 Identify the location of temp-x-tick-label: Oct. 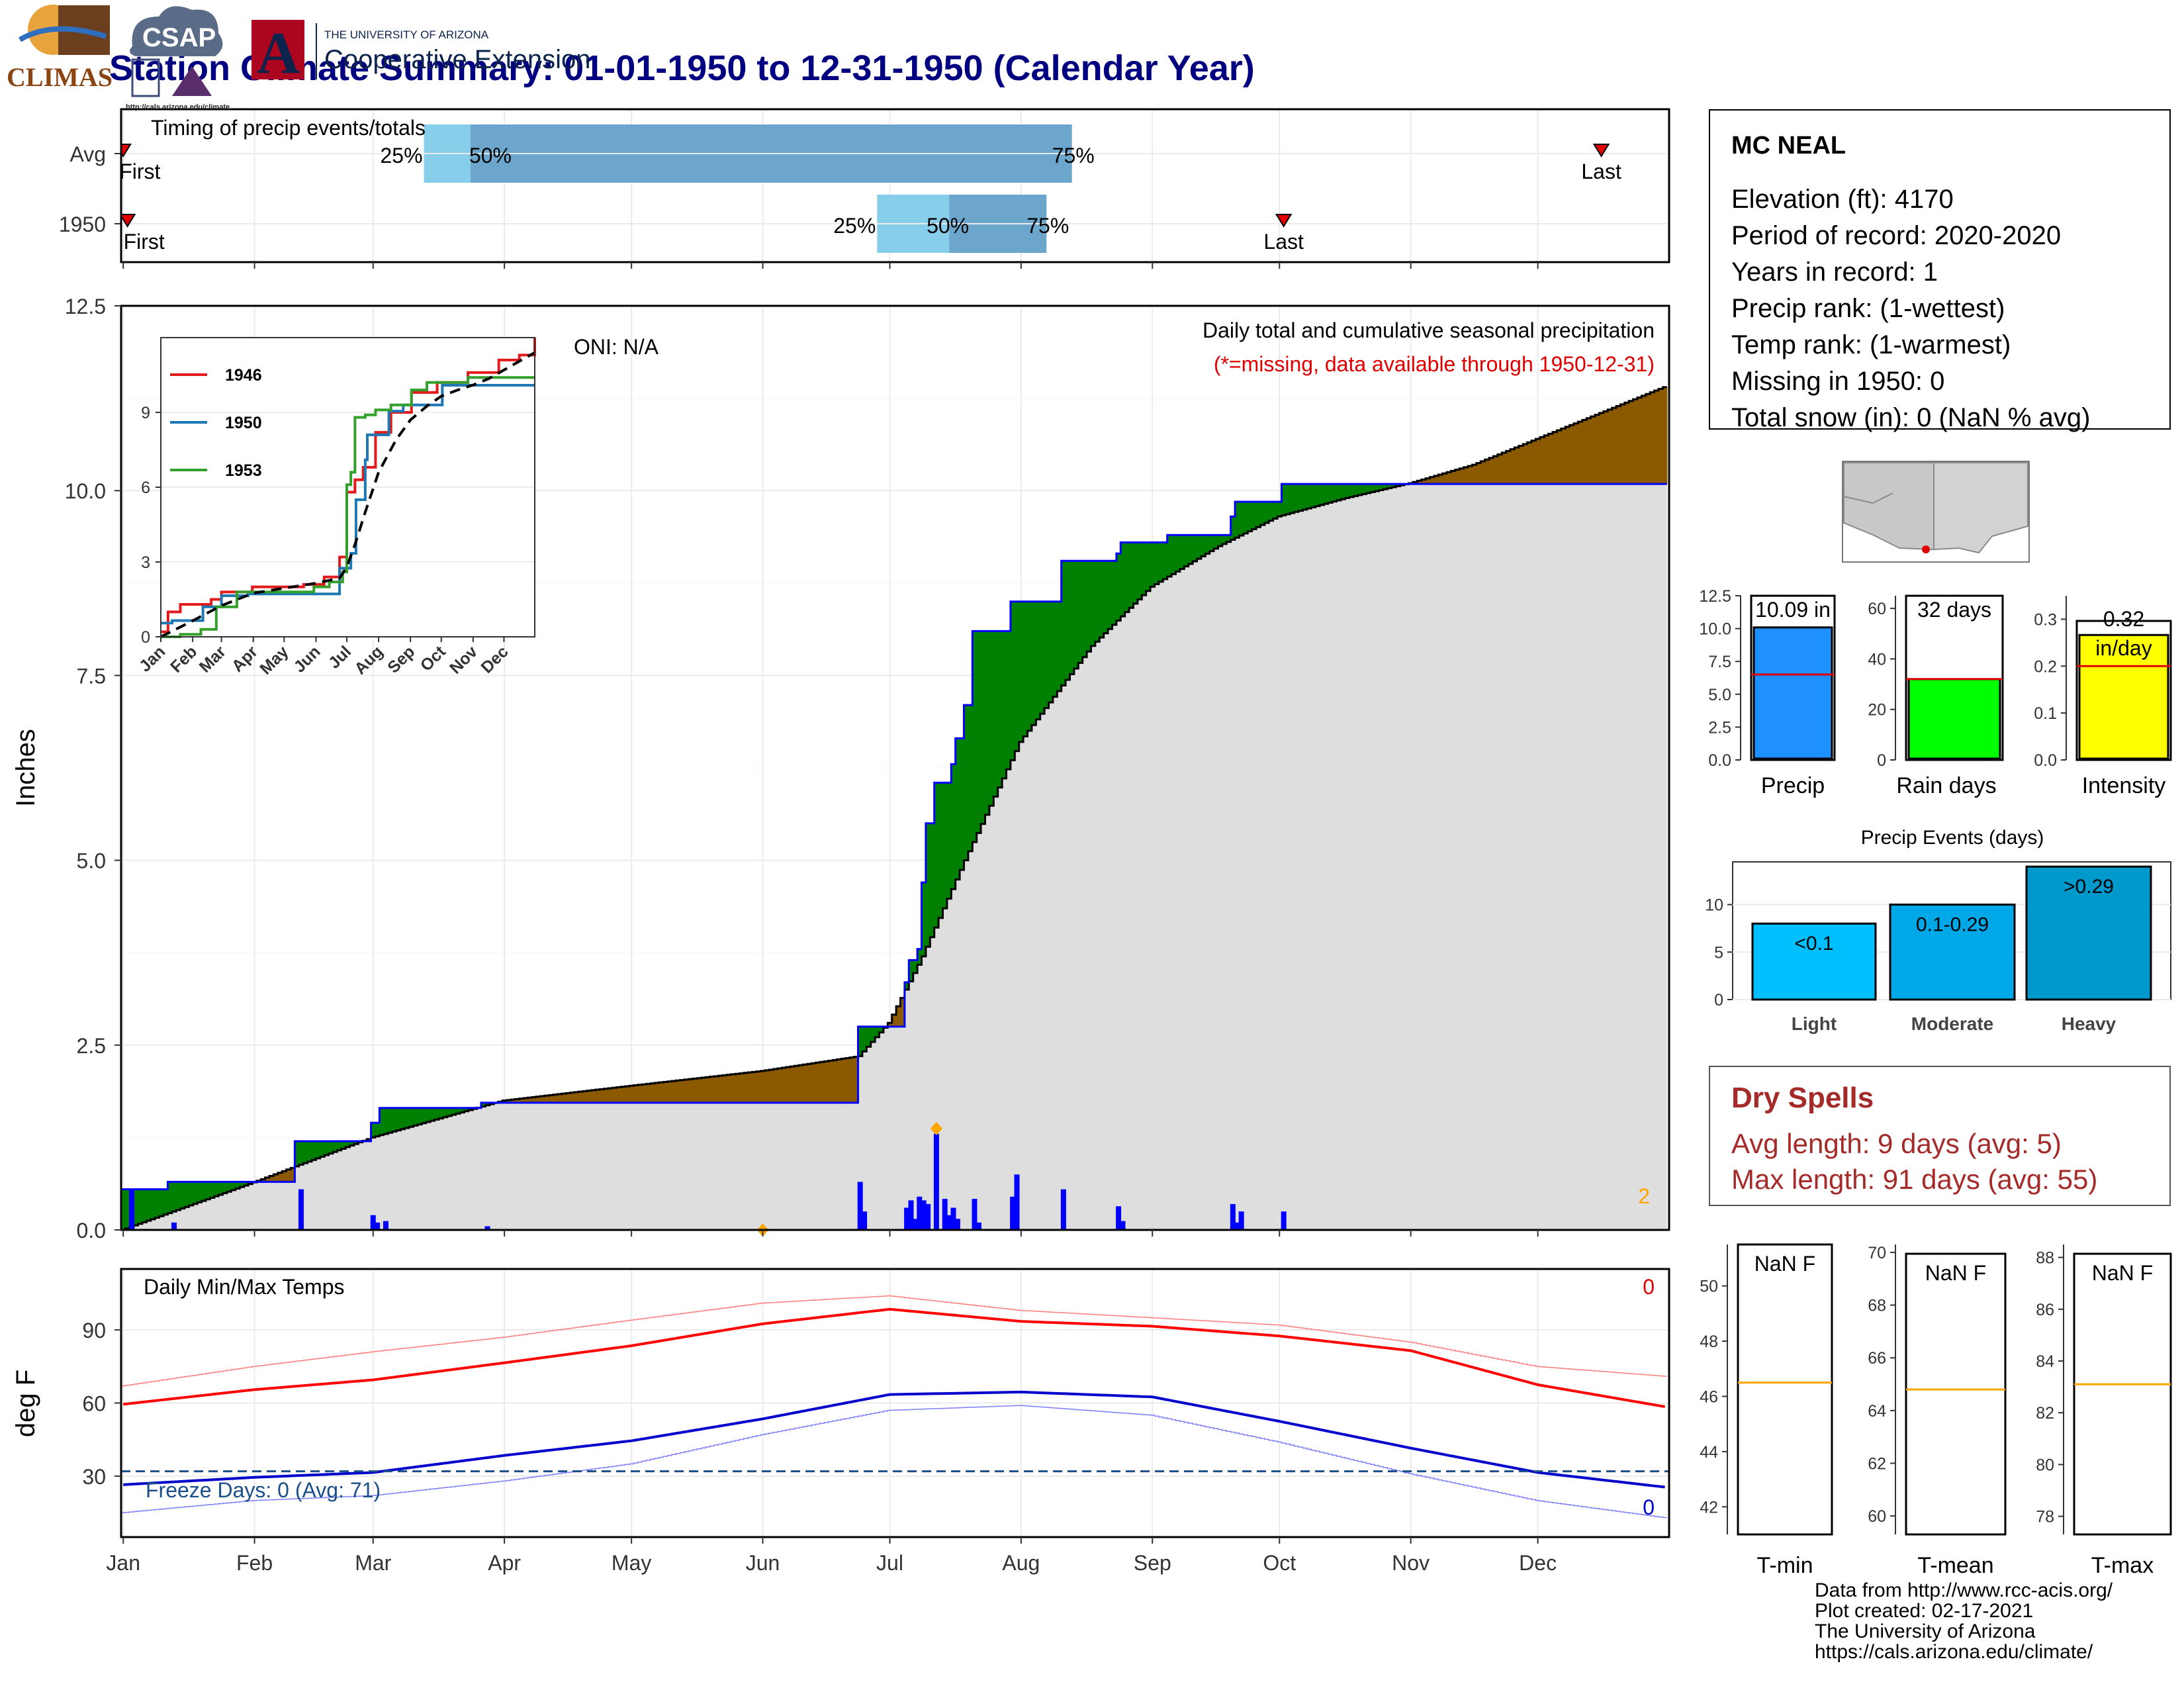
(1279, 1563).